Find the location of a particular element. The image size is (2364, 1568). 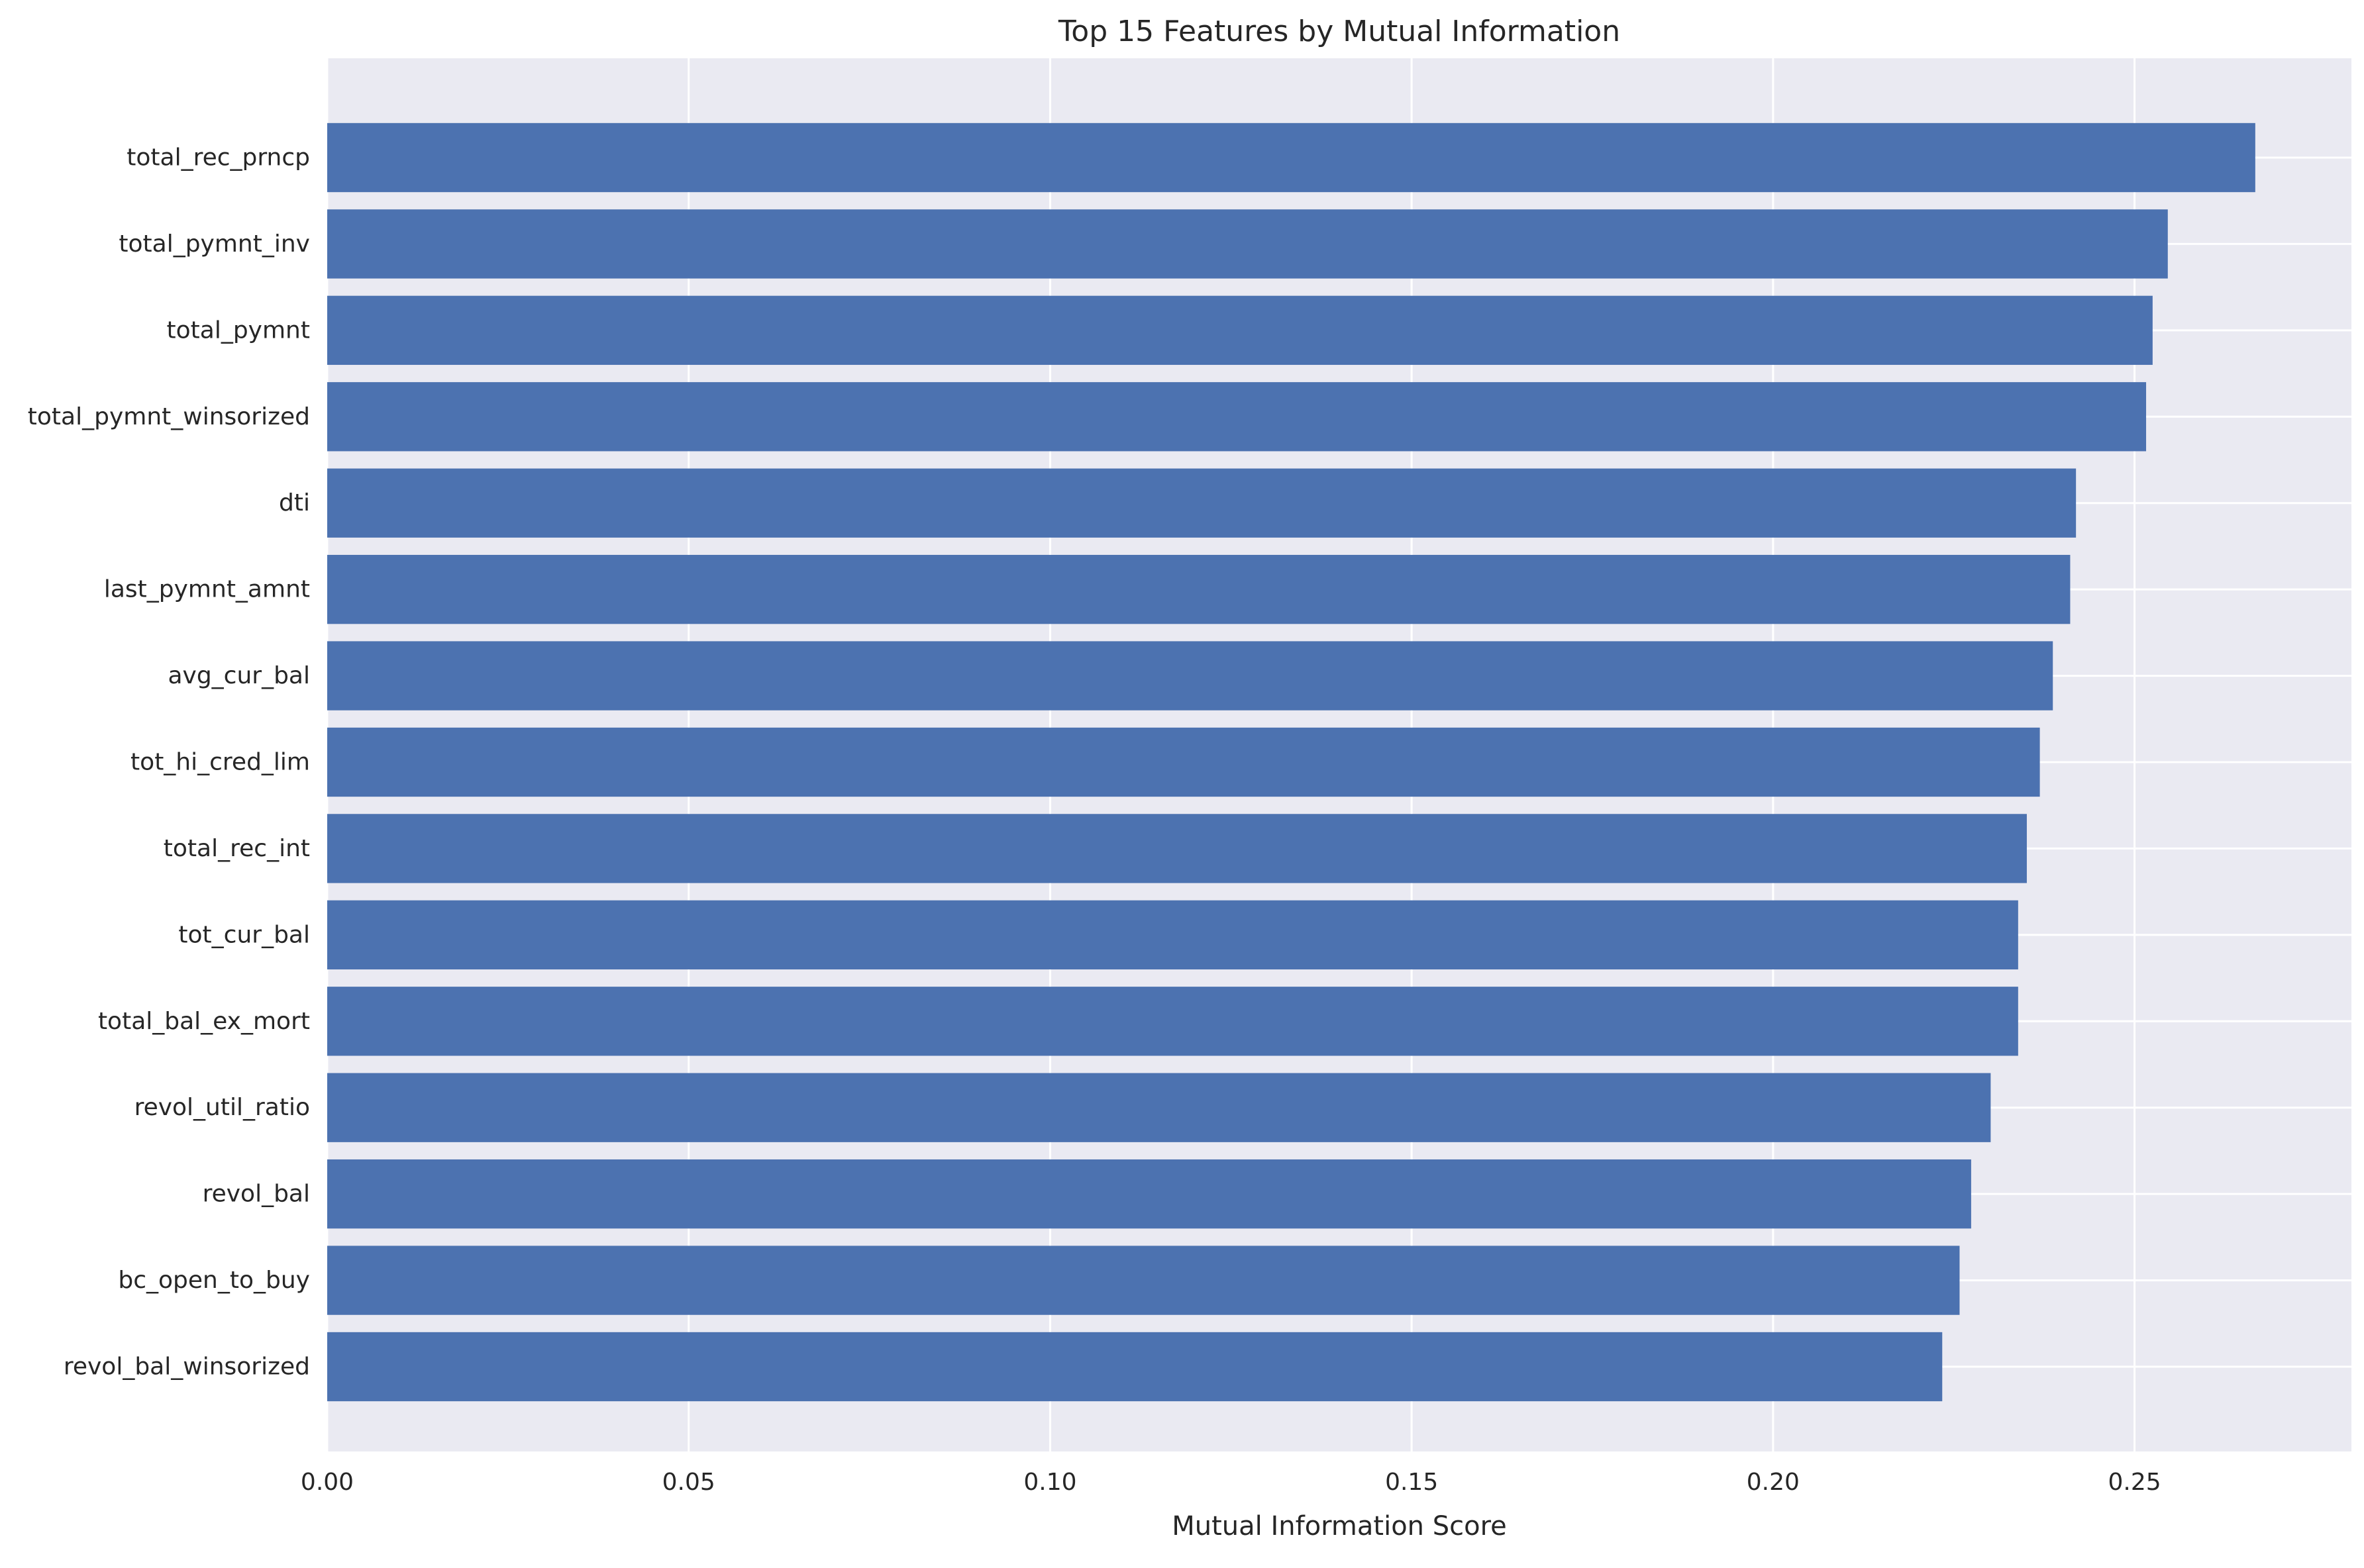

y-tick-label: total_pymnt_inv is located at coordinates (215, 244).